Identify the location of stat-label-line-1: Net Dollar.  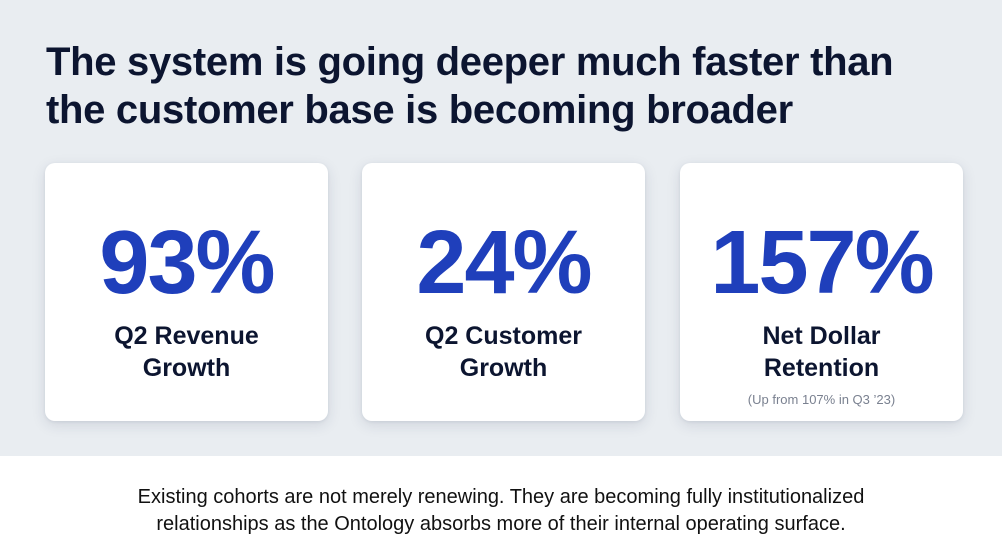
(821, 336).